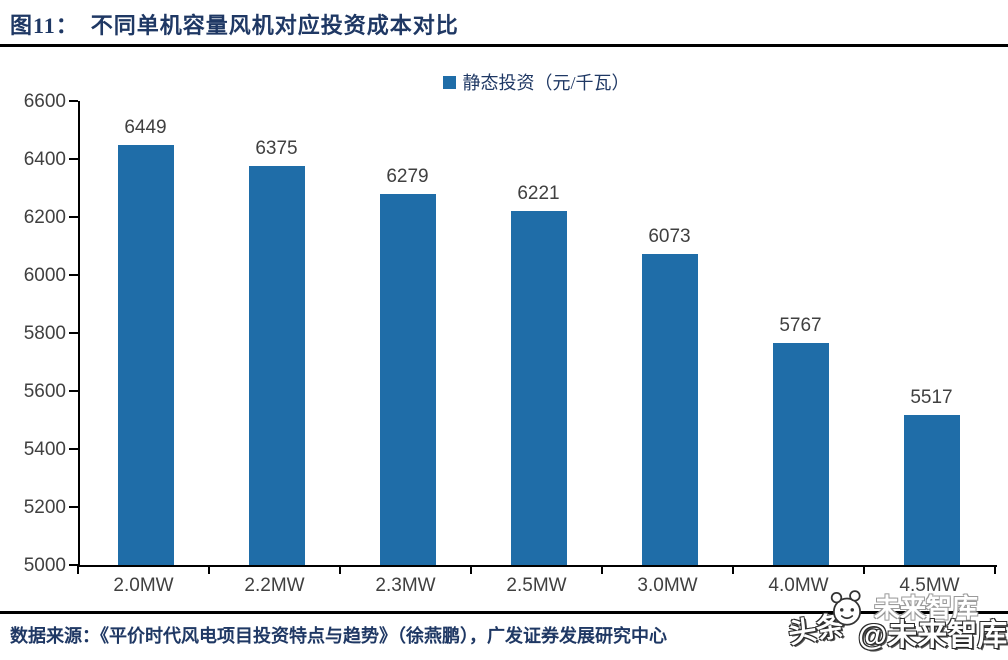 The image size is (1008, 660). I want to click on bar-value-label: 6449, so click(145, 127).